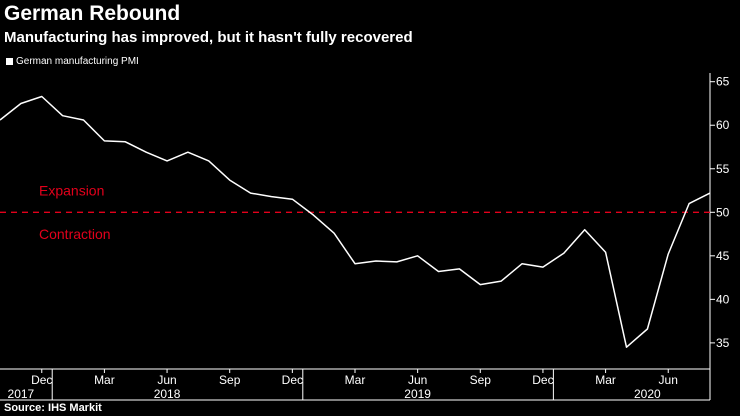 This screenshot has width=740, height=416. What do you see at coordinates (723, 169) in the screenshot?
I see `y-tick-label: 55` at bounding box center [723, 169].